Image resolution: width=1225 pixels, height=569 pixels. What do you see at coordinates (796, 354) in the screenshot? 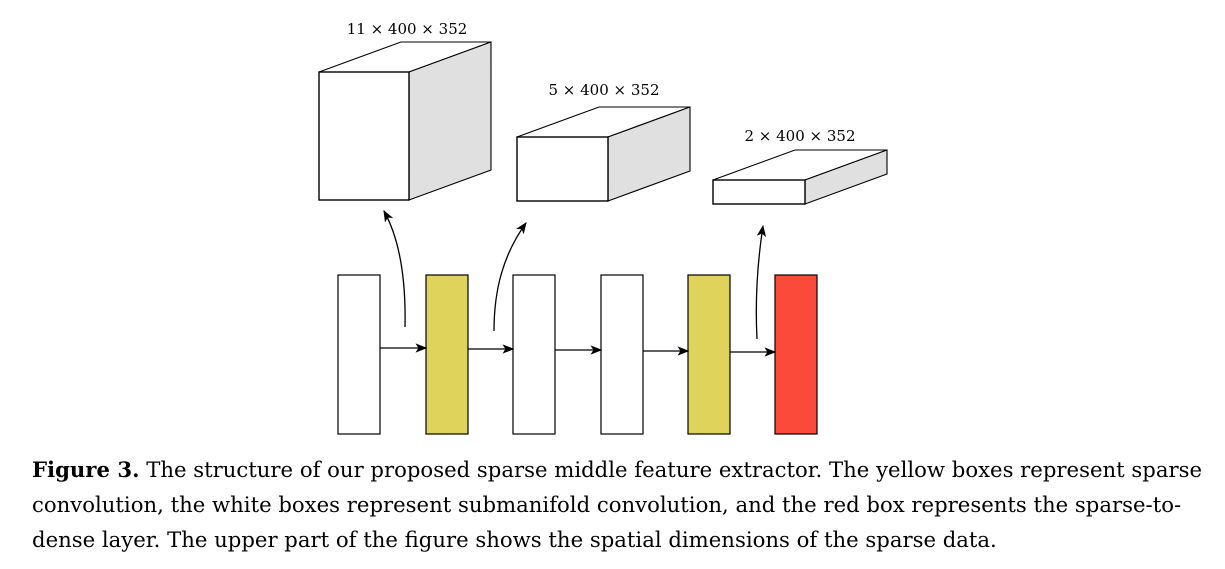
I see `layer-sparse-to-dense` at bounding box center [796, 354].